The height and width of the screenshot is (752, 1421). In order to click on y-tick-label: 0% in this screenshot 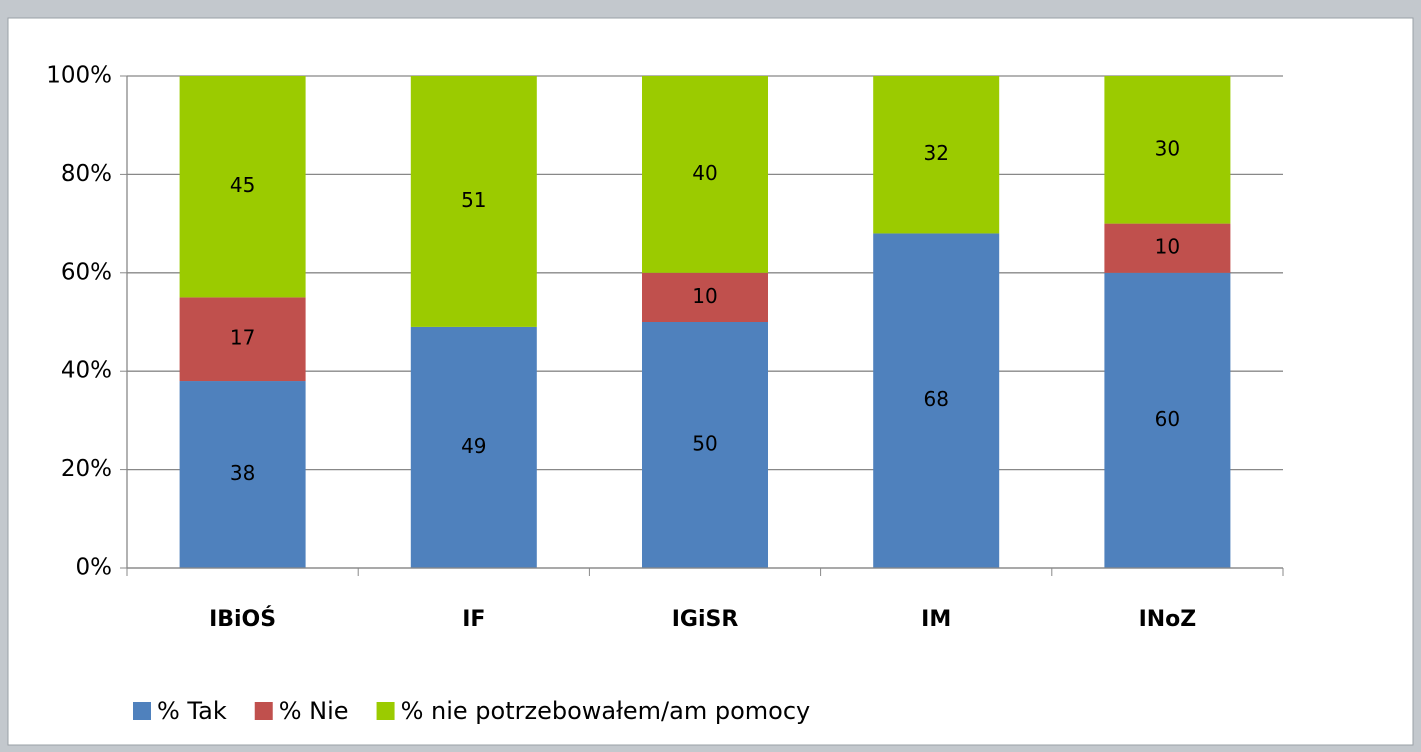, I will do `click(94, 568)`.